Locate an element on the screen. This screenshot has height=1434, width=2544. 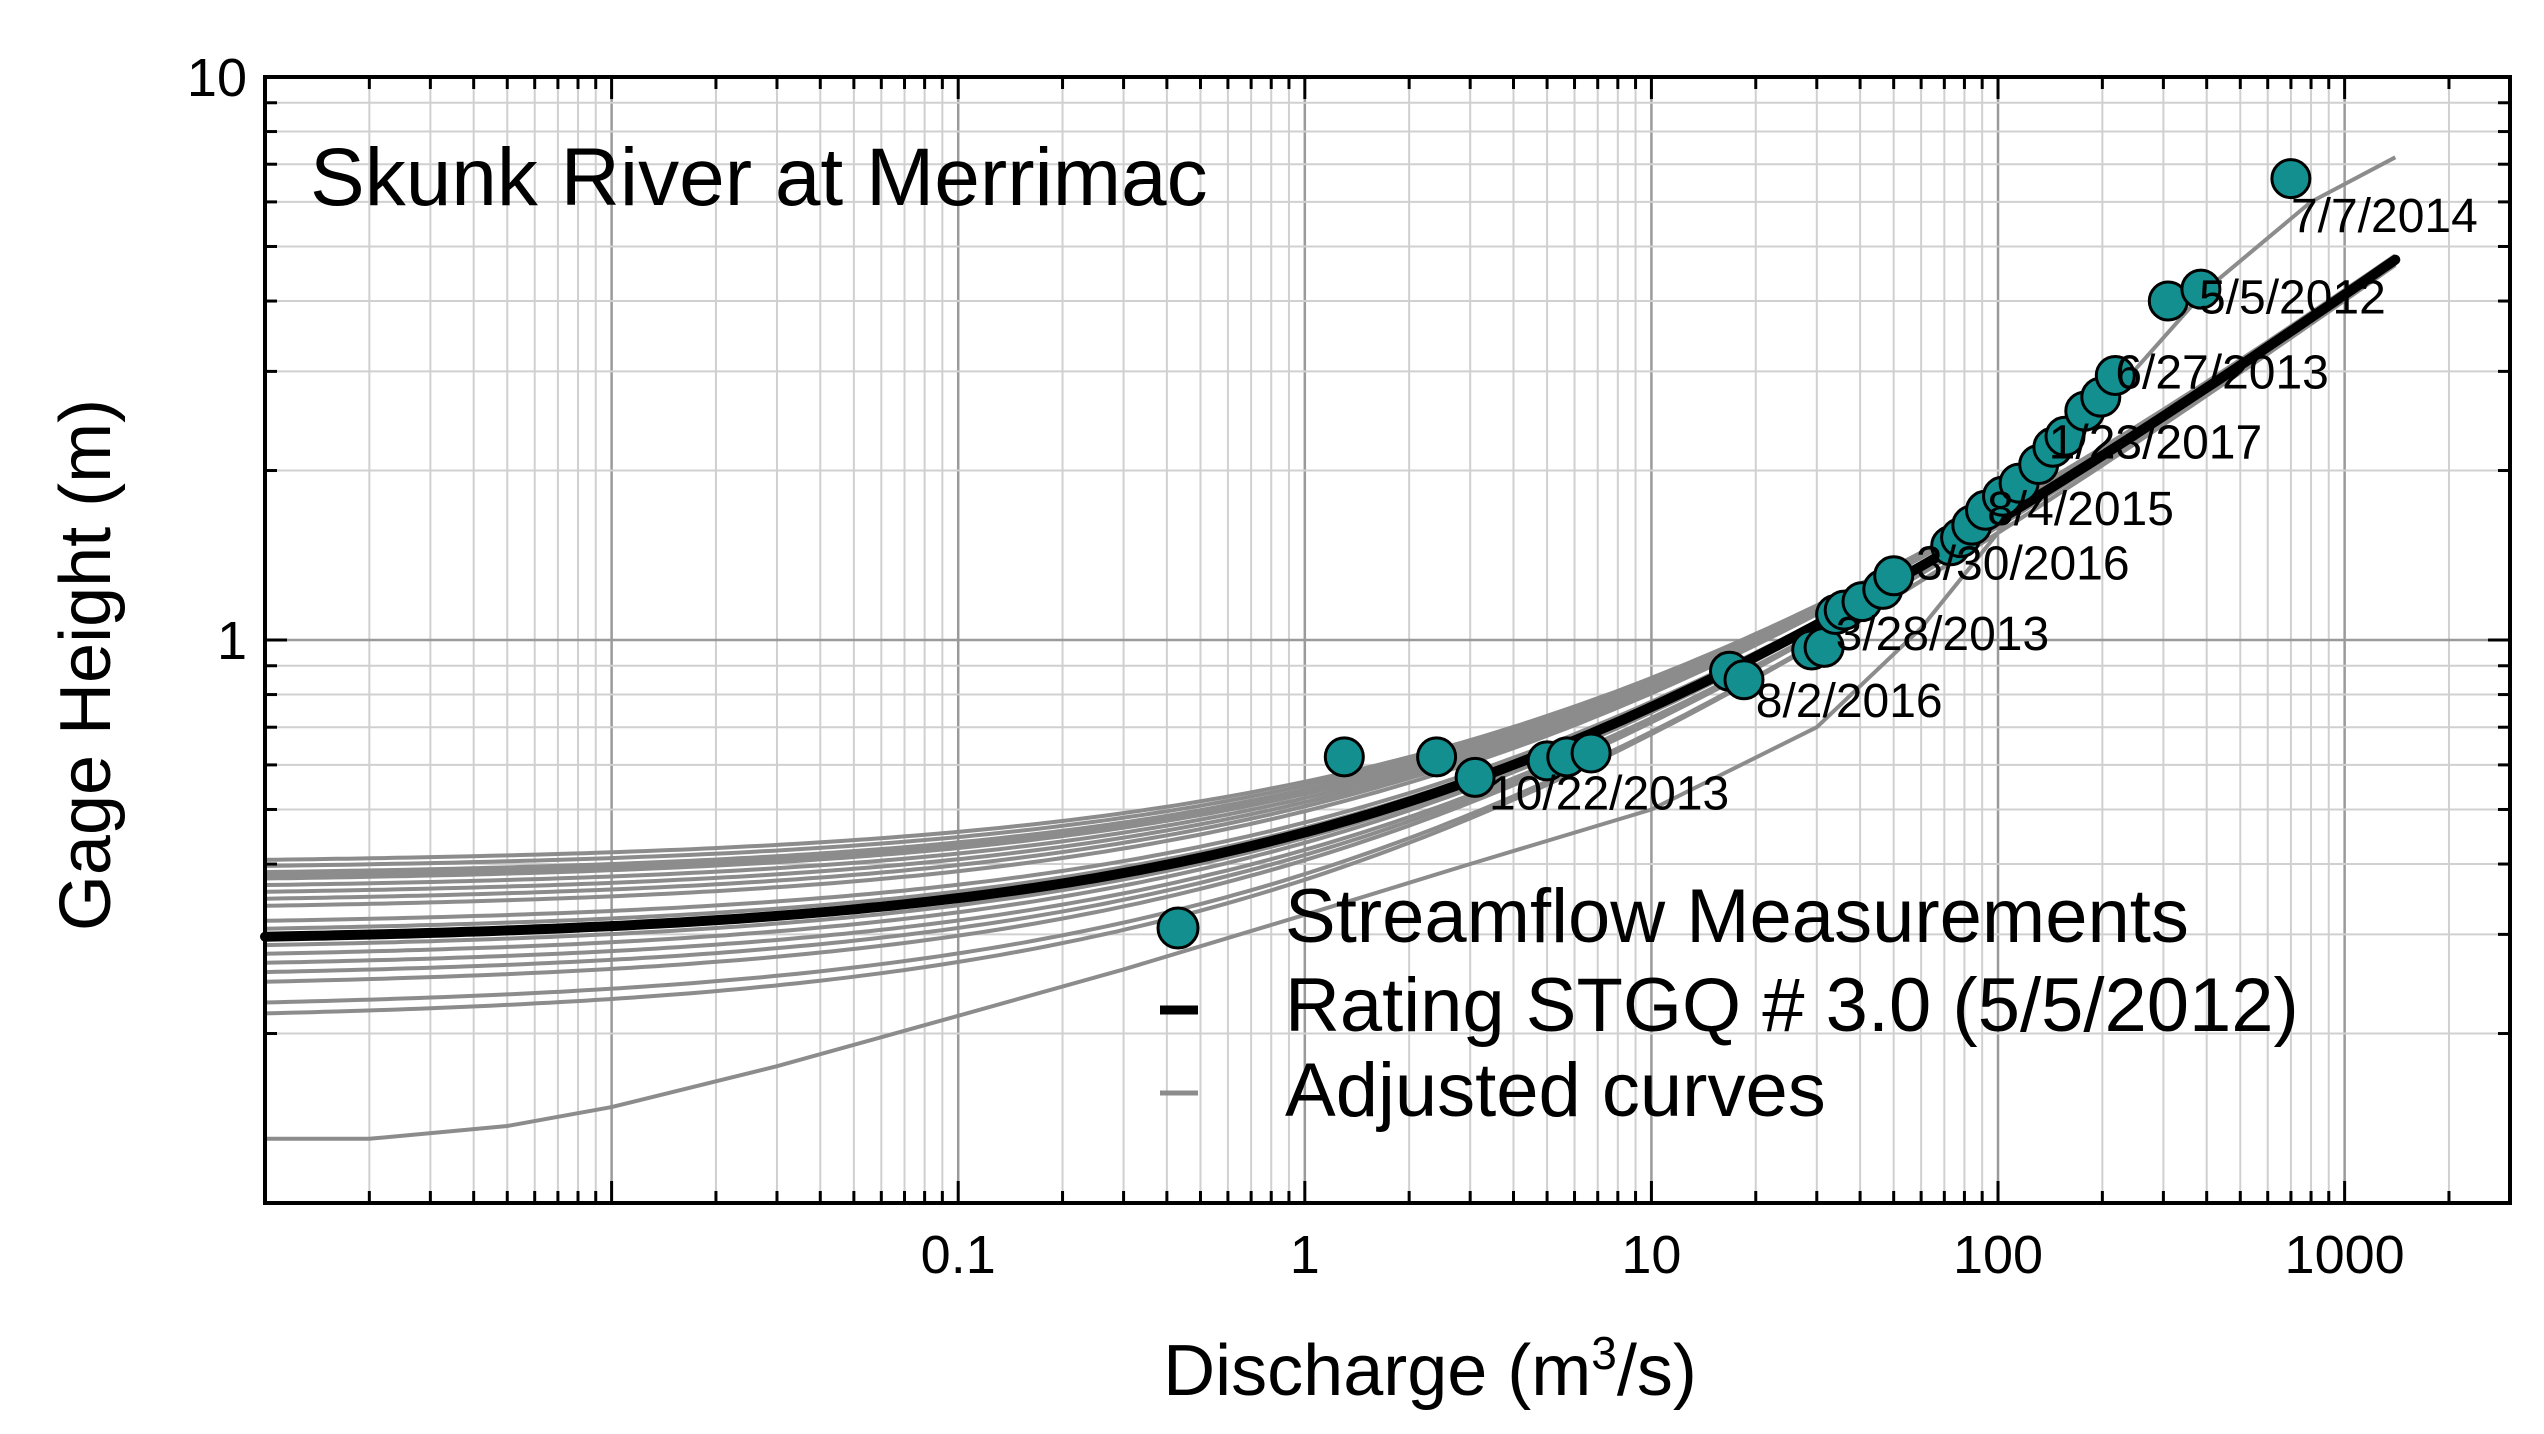
x-axis-title-text: Discharge (m is located at coordinates (1377, 1371).